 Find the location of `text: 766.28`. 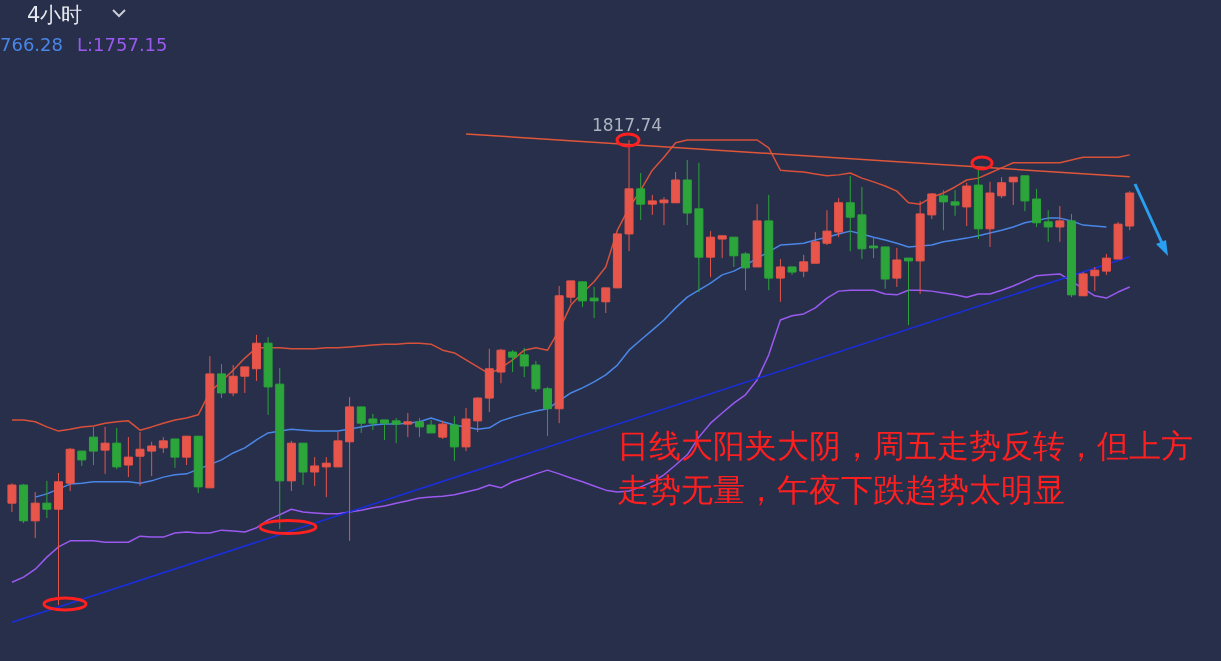

text: 766.28 is located at coordinates (31, 44).